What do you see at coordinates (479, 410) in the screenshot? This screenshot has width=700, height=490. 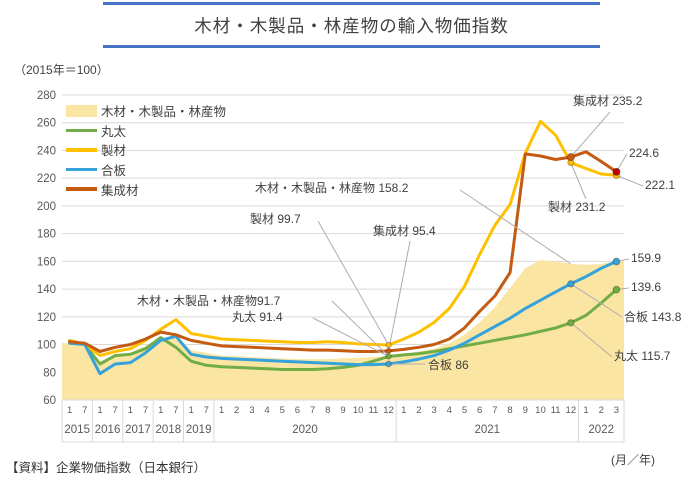 I see `x-tick-month: 6` at bounding box center [479, 410].